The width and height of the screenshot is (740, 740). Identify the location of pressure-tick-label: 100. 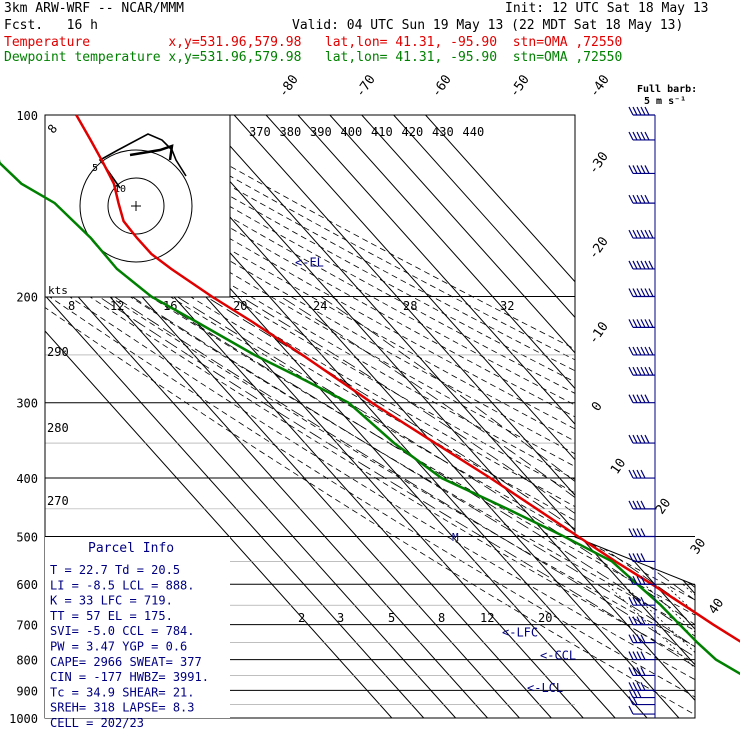
(27, 116).